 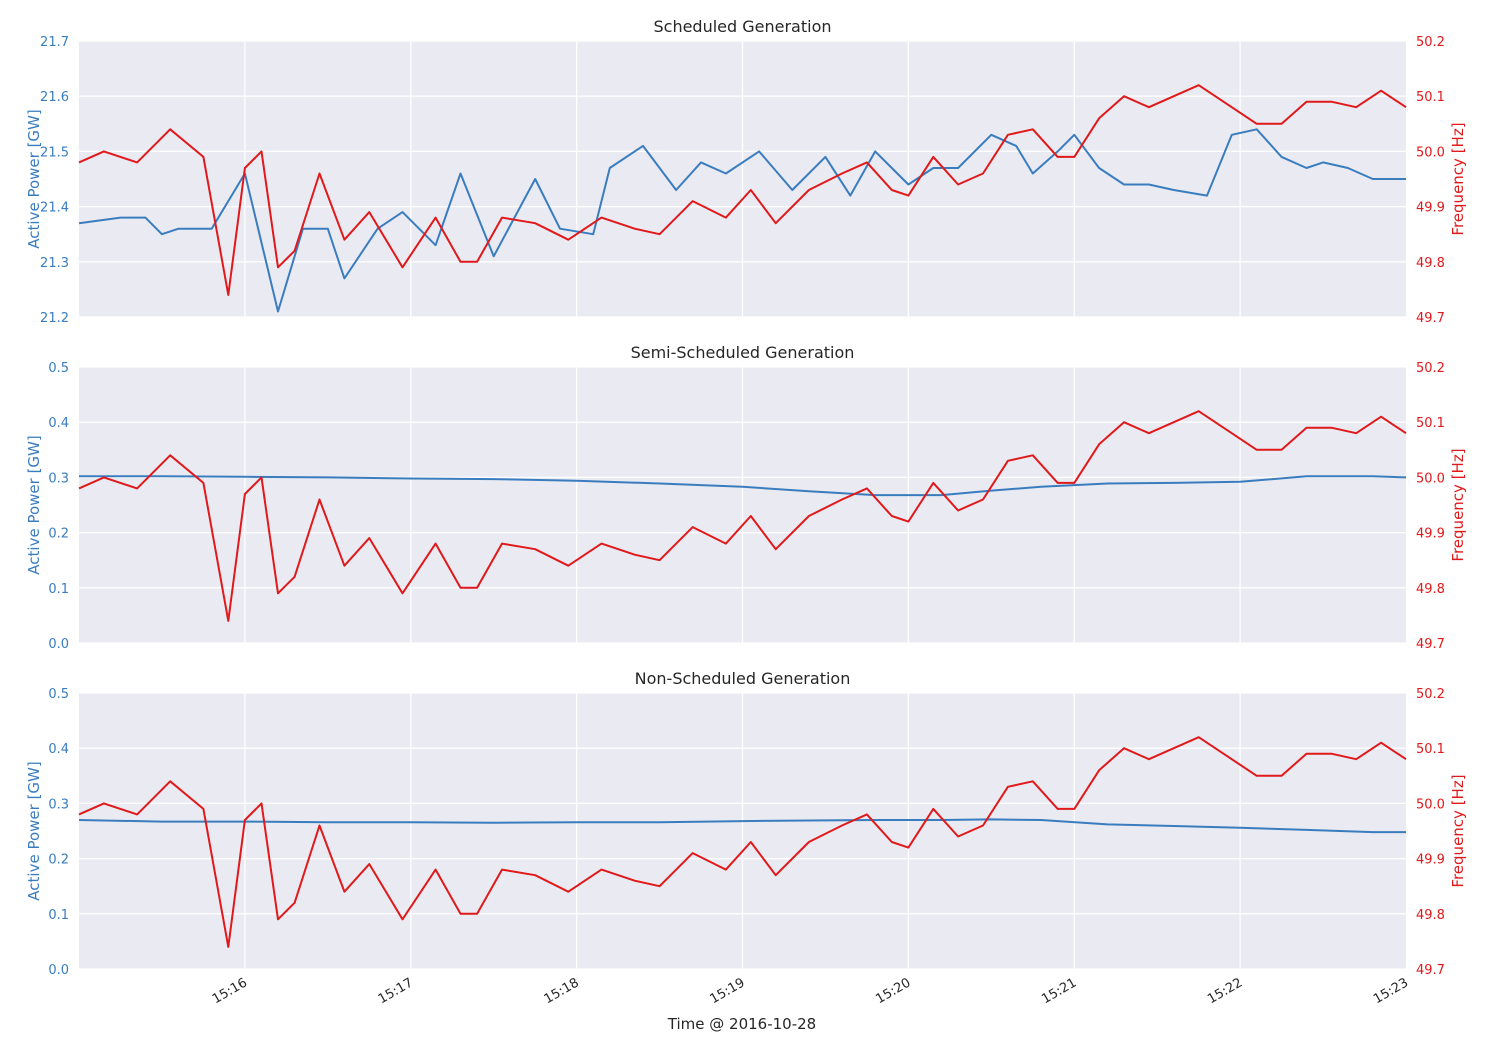 What do you see at coordinates (1391, 991) in the screenshot?
I see `x-tick-label: 15:23` at bounding box center [1391, 991].